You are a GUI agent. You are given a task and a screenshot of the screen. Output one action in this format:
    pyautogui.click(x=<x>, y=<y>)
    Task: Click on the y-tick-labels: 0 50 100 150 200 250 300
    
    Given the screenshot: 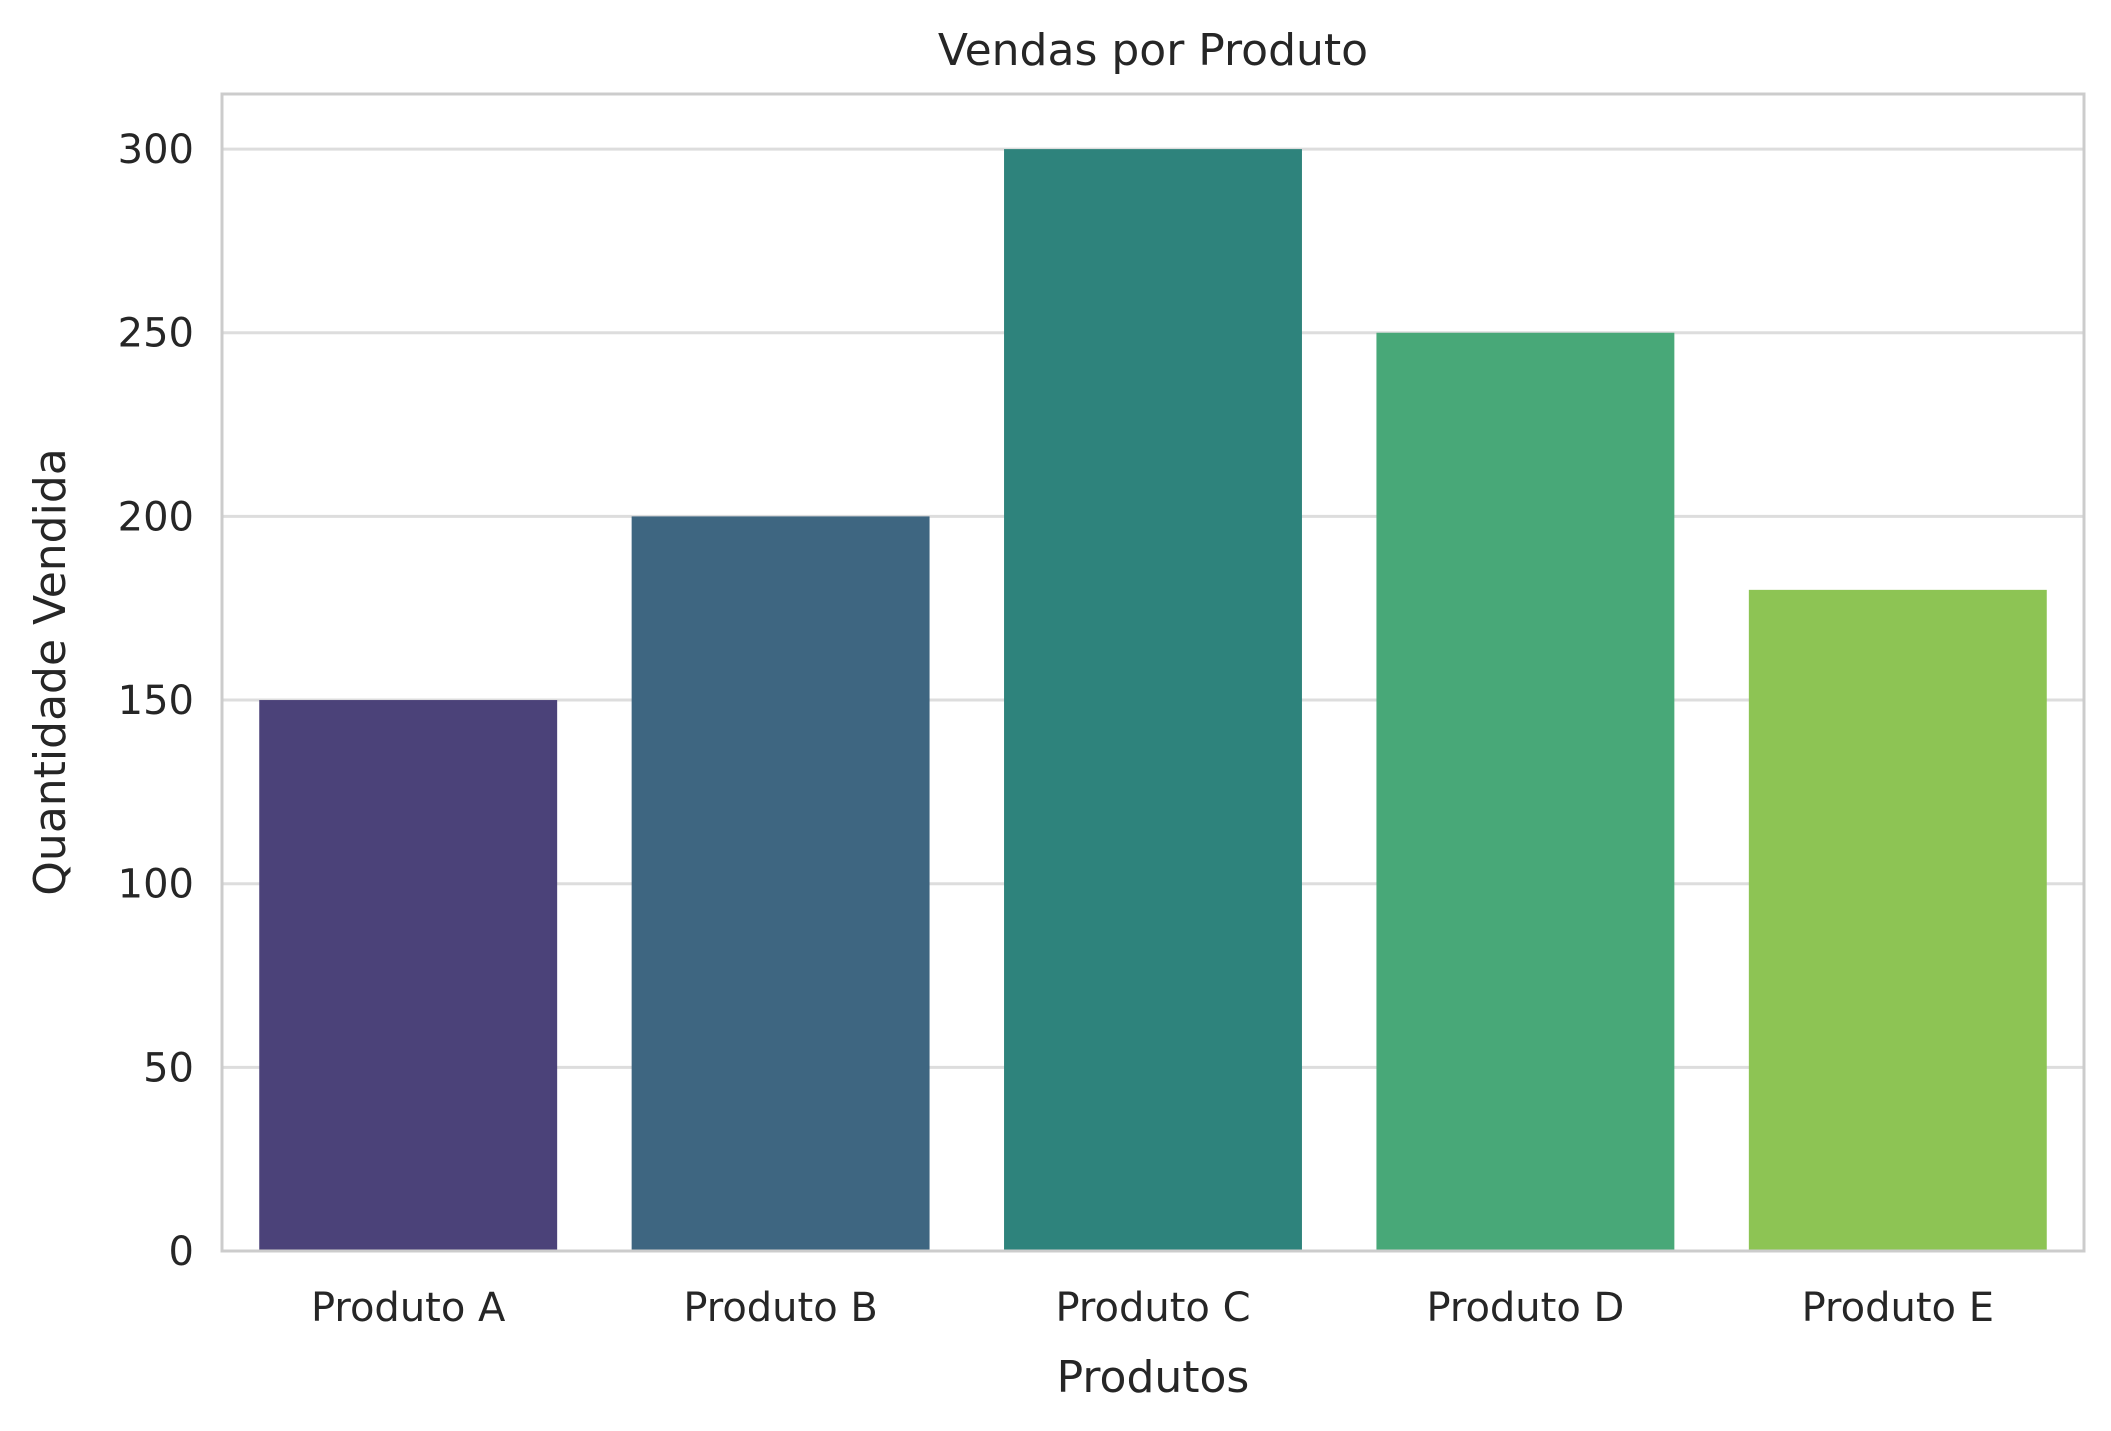 What is the action you would take?
    pyautogui.click(x=156, y=701)
    